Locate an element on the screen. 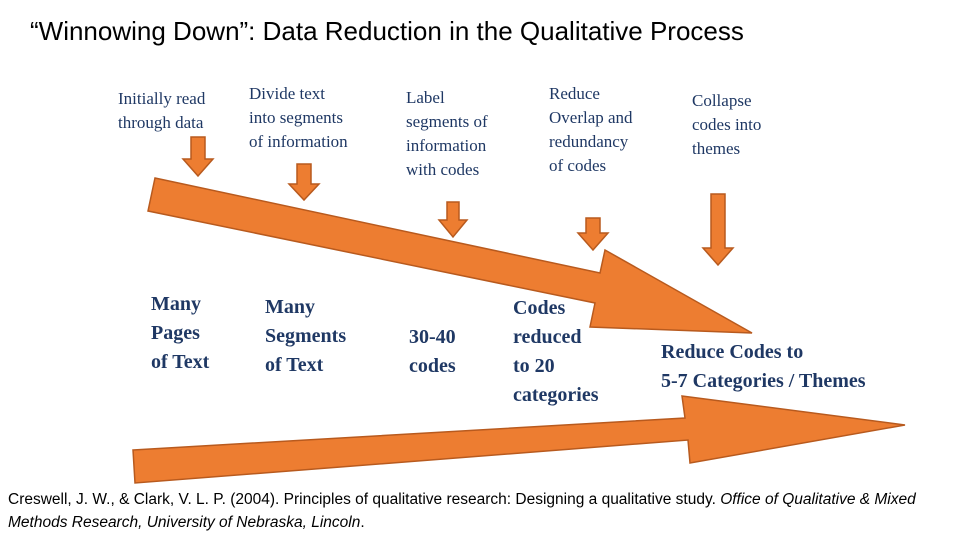  step-label-reduce-overlap: Reduce Overlap and redundancy of codes is located at coordinates (591, 129).